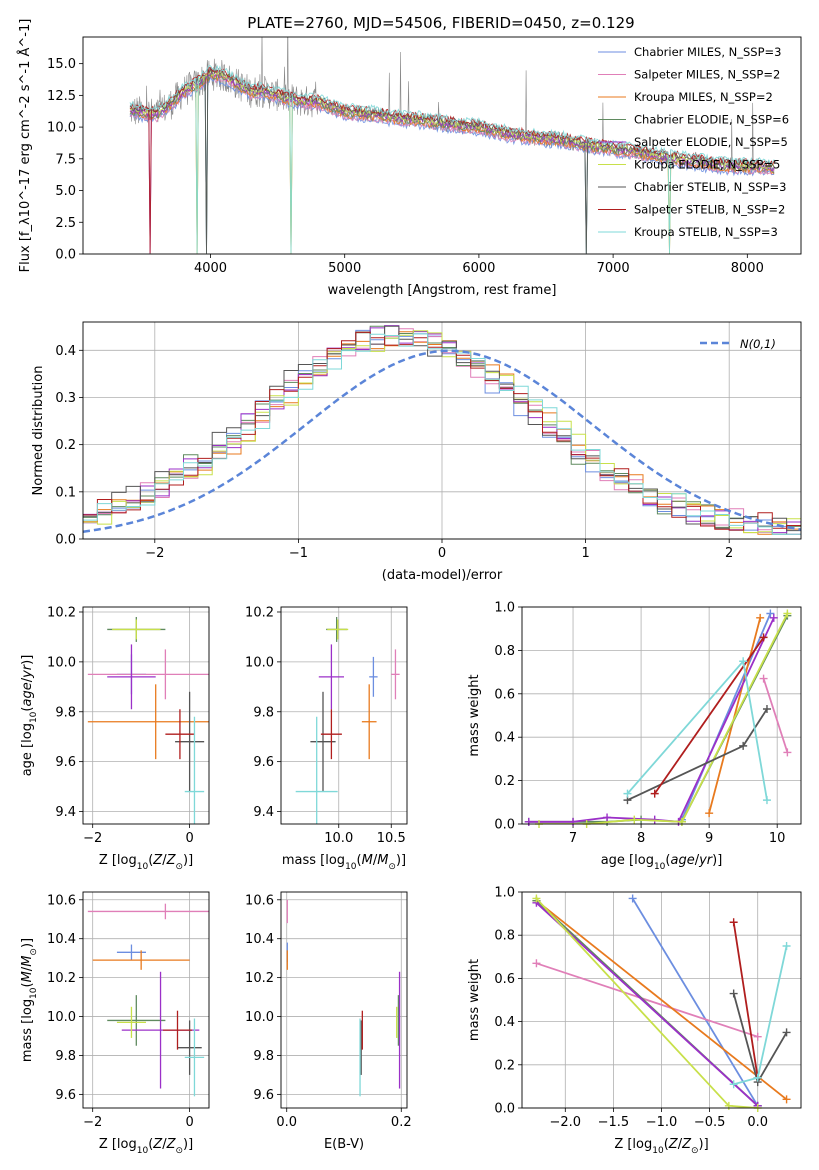 The width and height of the screenshot is (819, 1170). I want to click on y-tick-label: 15.0, so click(61, 64).